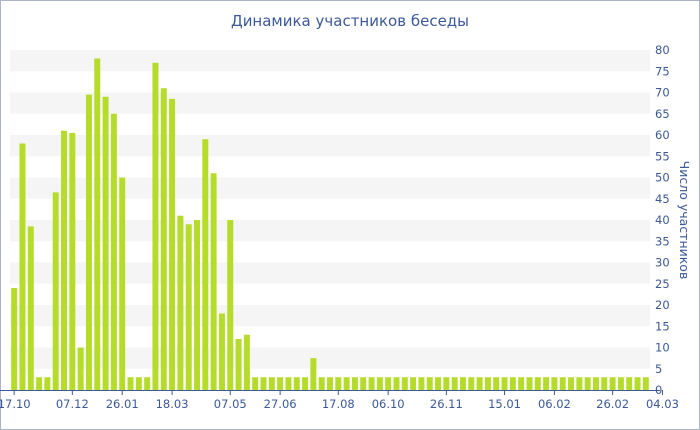 Image resolution: width=700 pixels, height=430 pixels. What do you see at coordinates (662, 305) in the screenshot?
I see `y-tick-label: 20` at bounding box center [662, 305].